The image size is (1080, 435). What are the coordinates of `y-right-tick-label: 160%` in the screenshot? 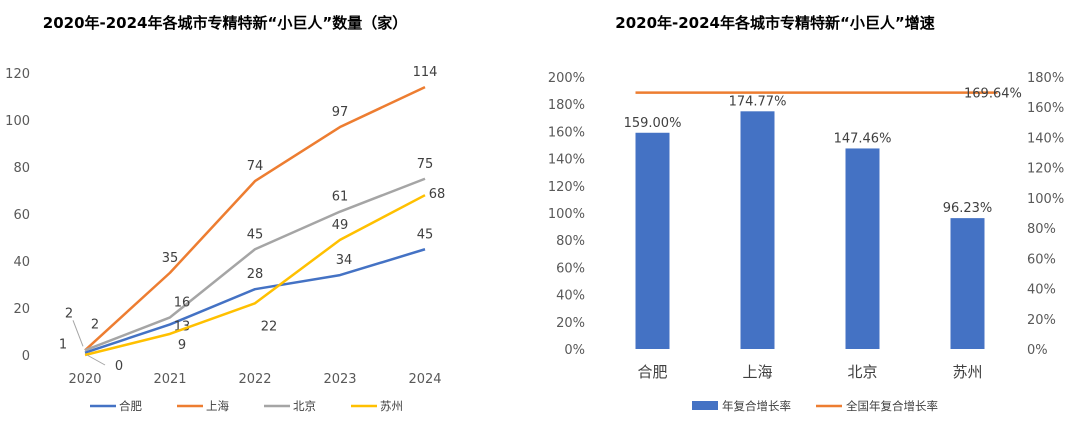 It's located at (1045, 108).